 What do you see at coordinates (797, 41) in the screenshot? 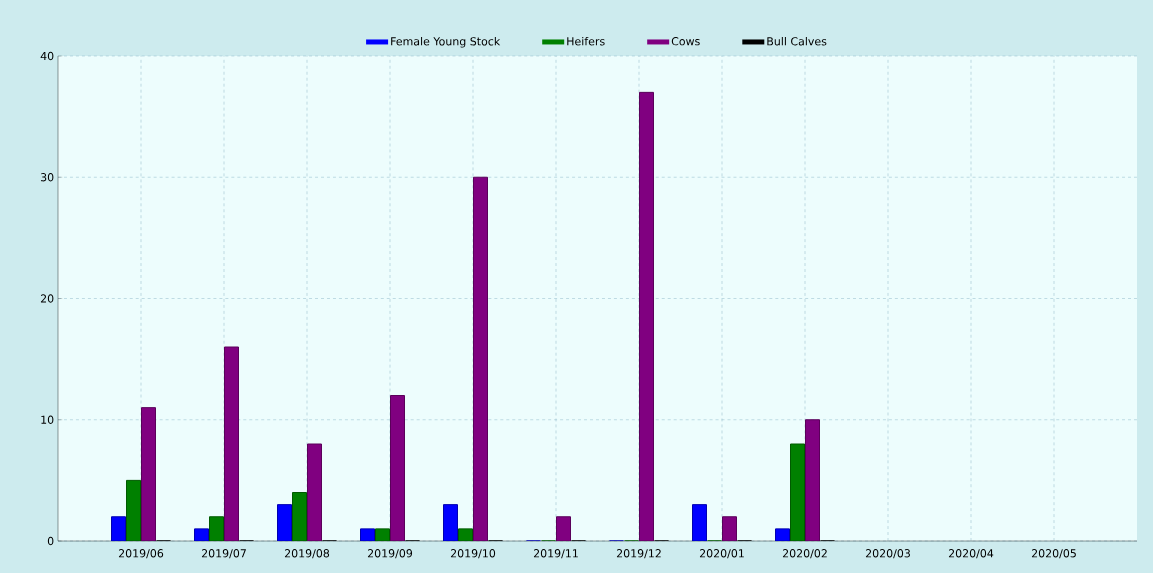
I see `legend-label: Bull Calves` at bounding box center [797, 41].